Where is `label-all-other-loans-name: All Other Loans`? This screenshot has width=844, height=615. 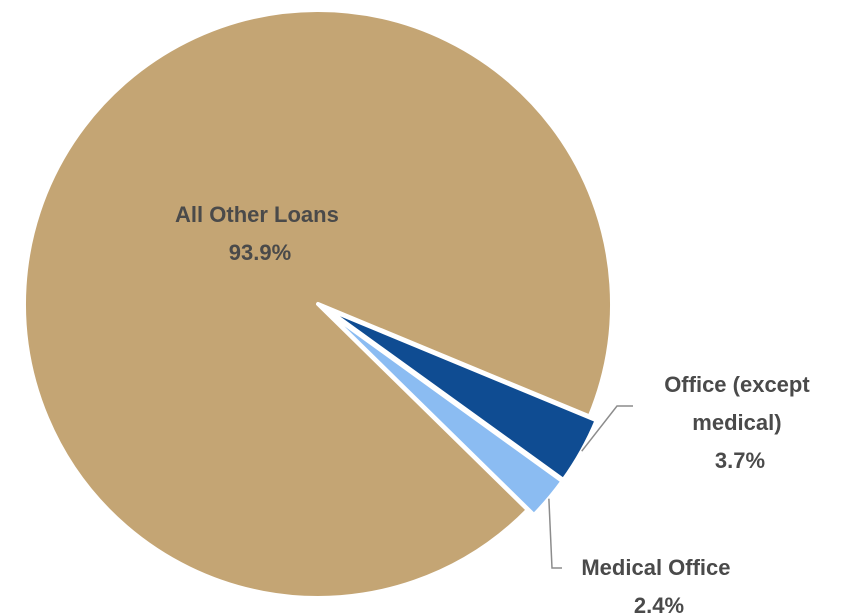
label-all-other-loans-name: All Other Loans is located at coordinates (257, 214).